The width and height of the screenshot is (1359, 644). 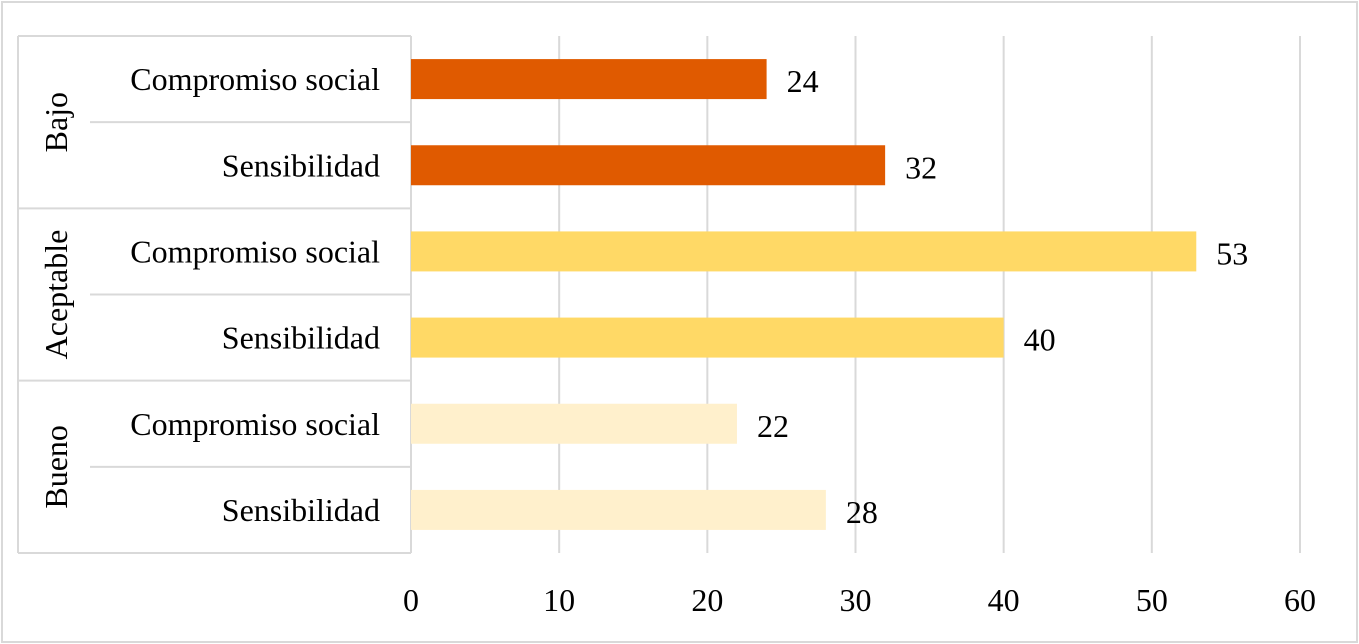 What do you see at coordinates (862, 512) in the screenshot?
I see `data-label: 28` at bounding box center [862, 512].